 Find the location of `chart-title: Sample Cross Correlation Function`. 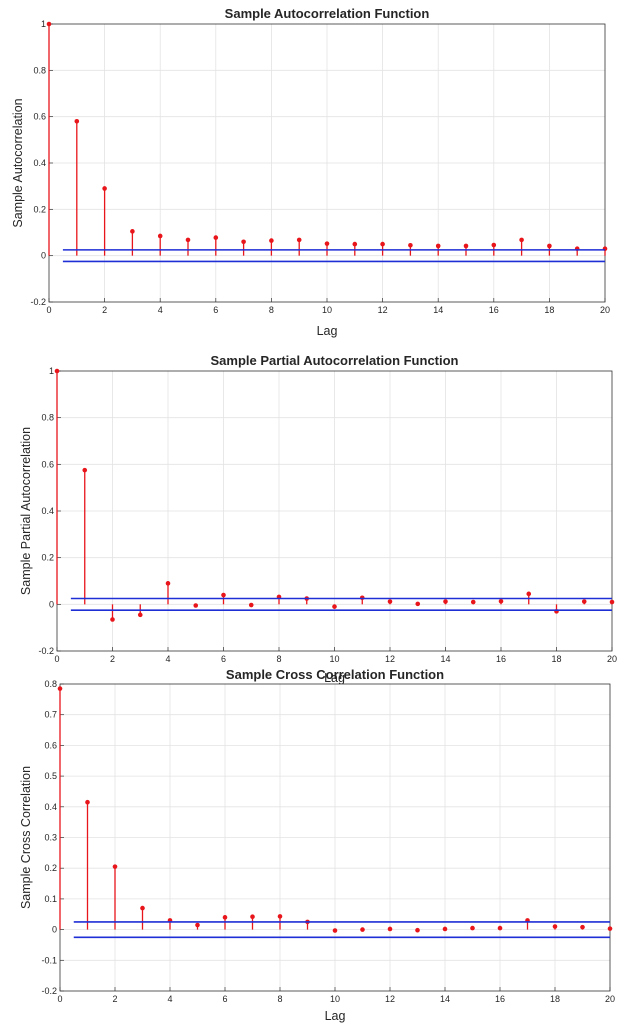

chart-title: Sample Cross Correlation Function is located at coordinates (335, 674).